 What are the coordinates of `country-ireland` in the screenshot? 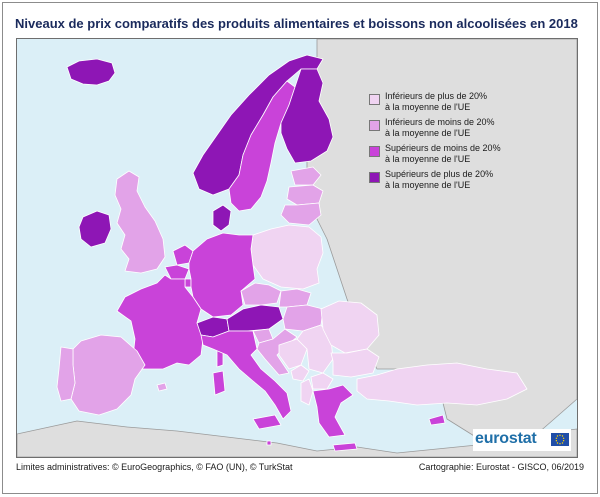 It's located at (95, 229).